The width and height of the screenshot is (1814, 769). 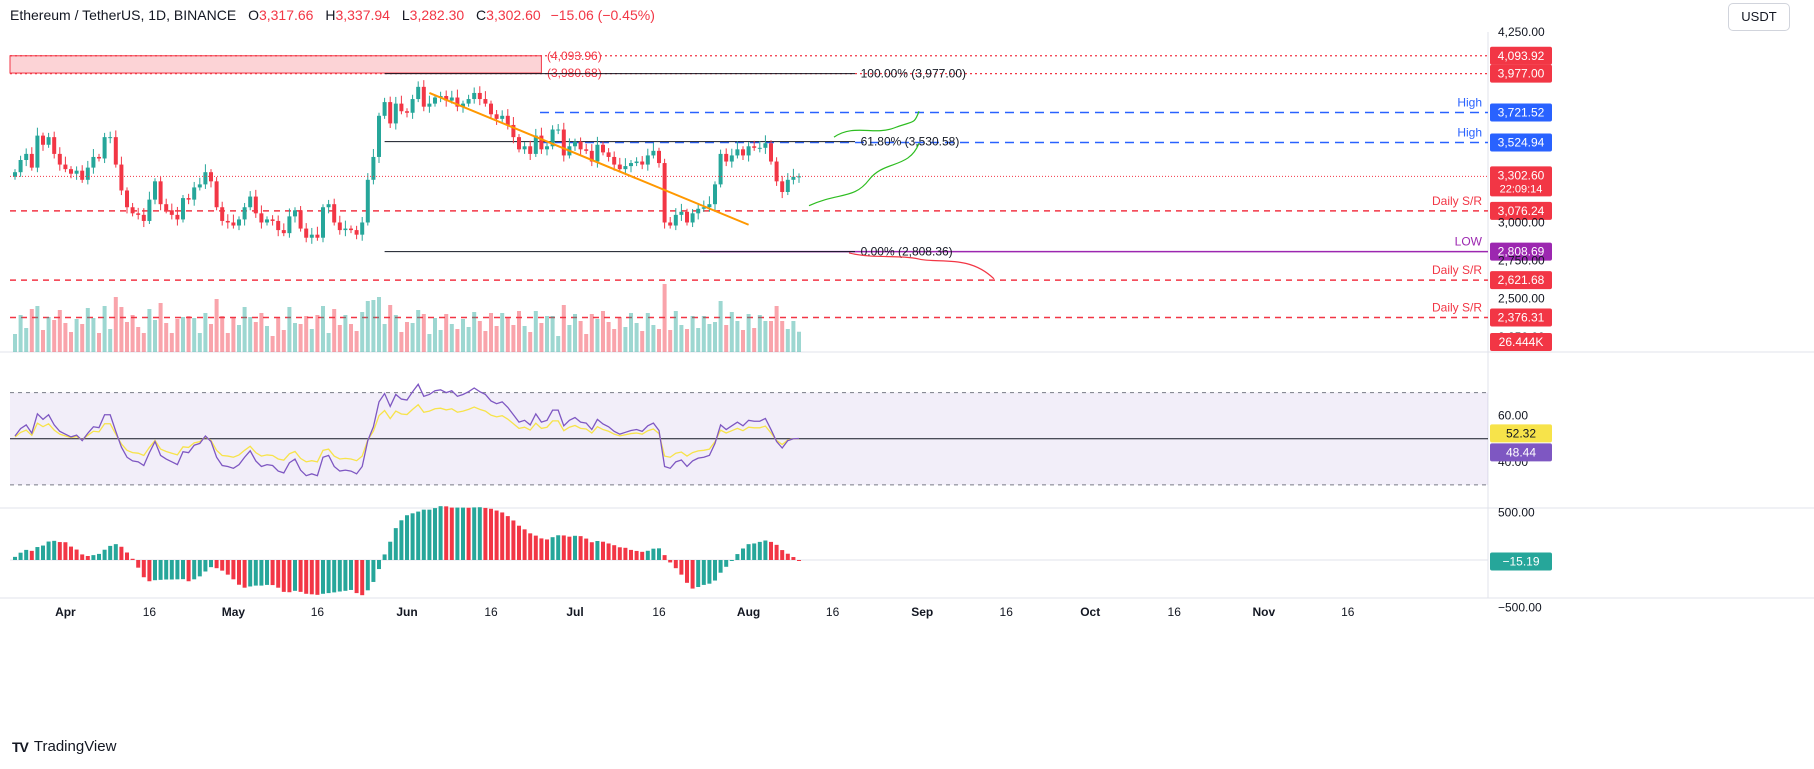 I want to click on time-axis-tick: Apr, so click(x=65, y=612).